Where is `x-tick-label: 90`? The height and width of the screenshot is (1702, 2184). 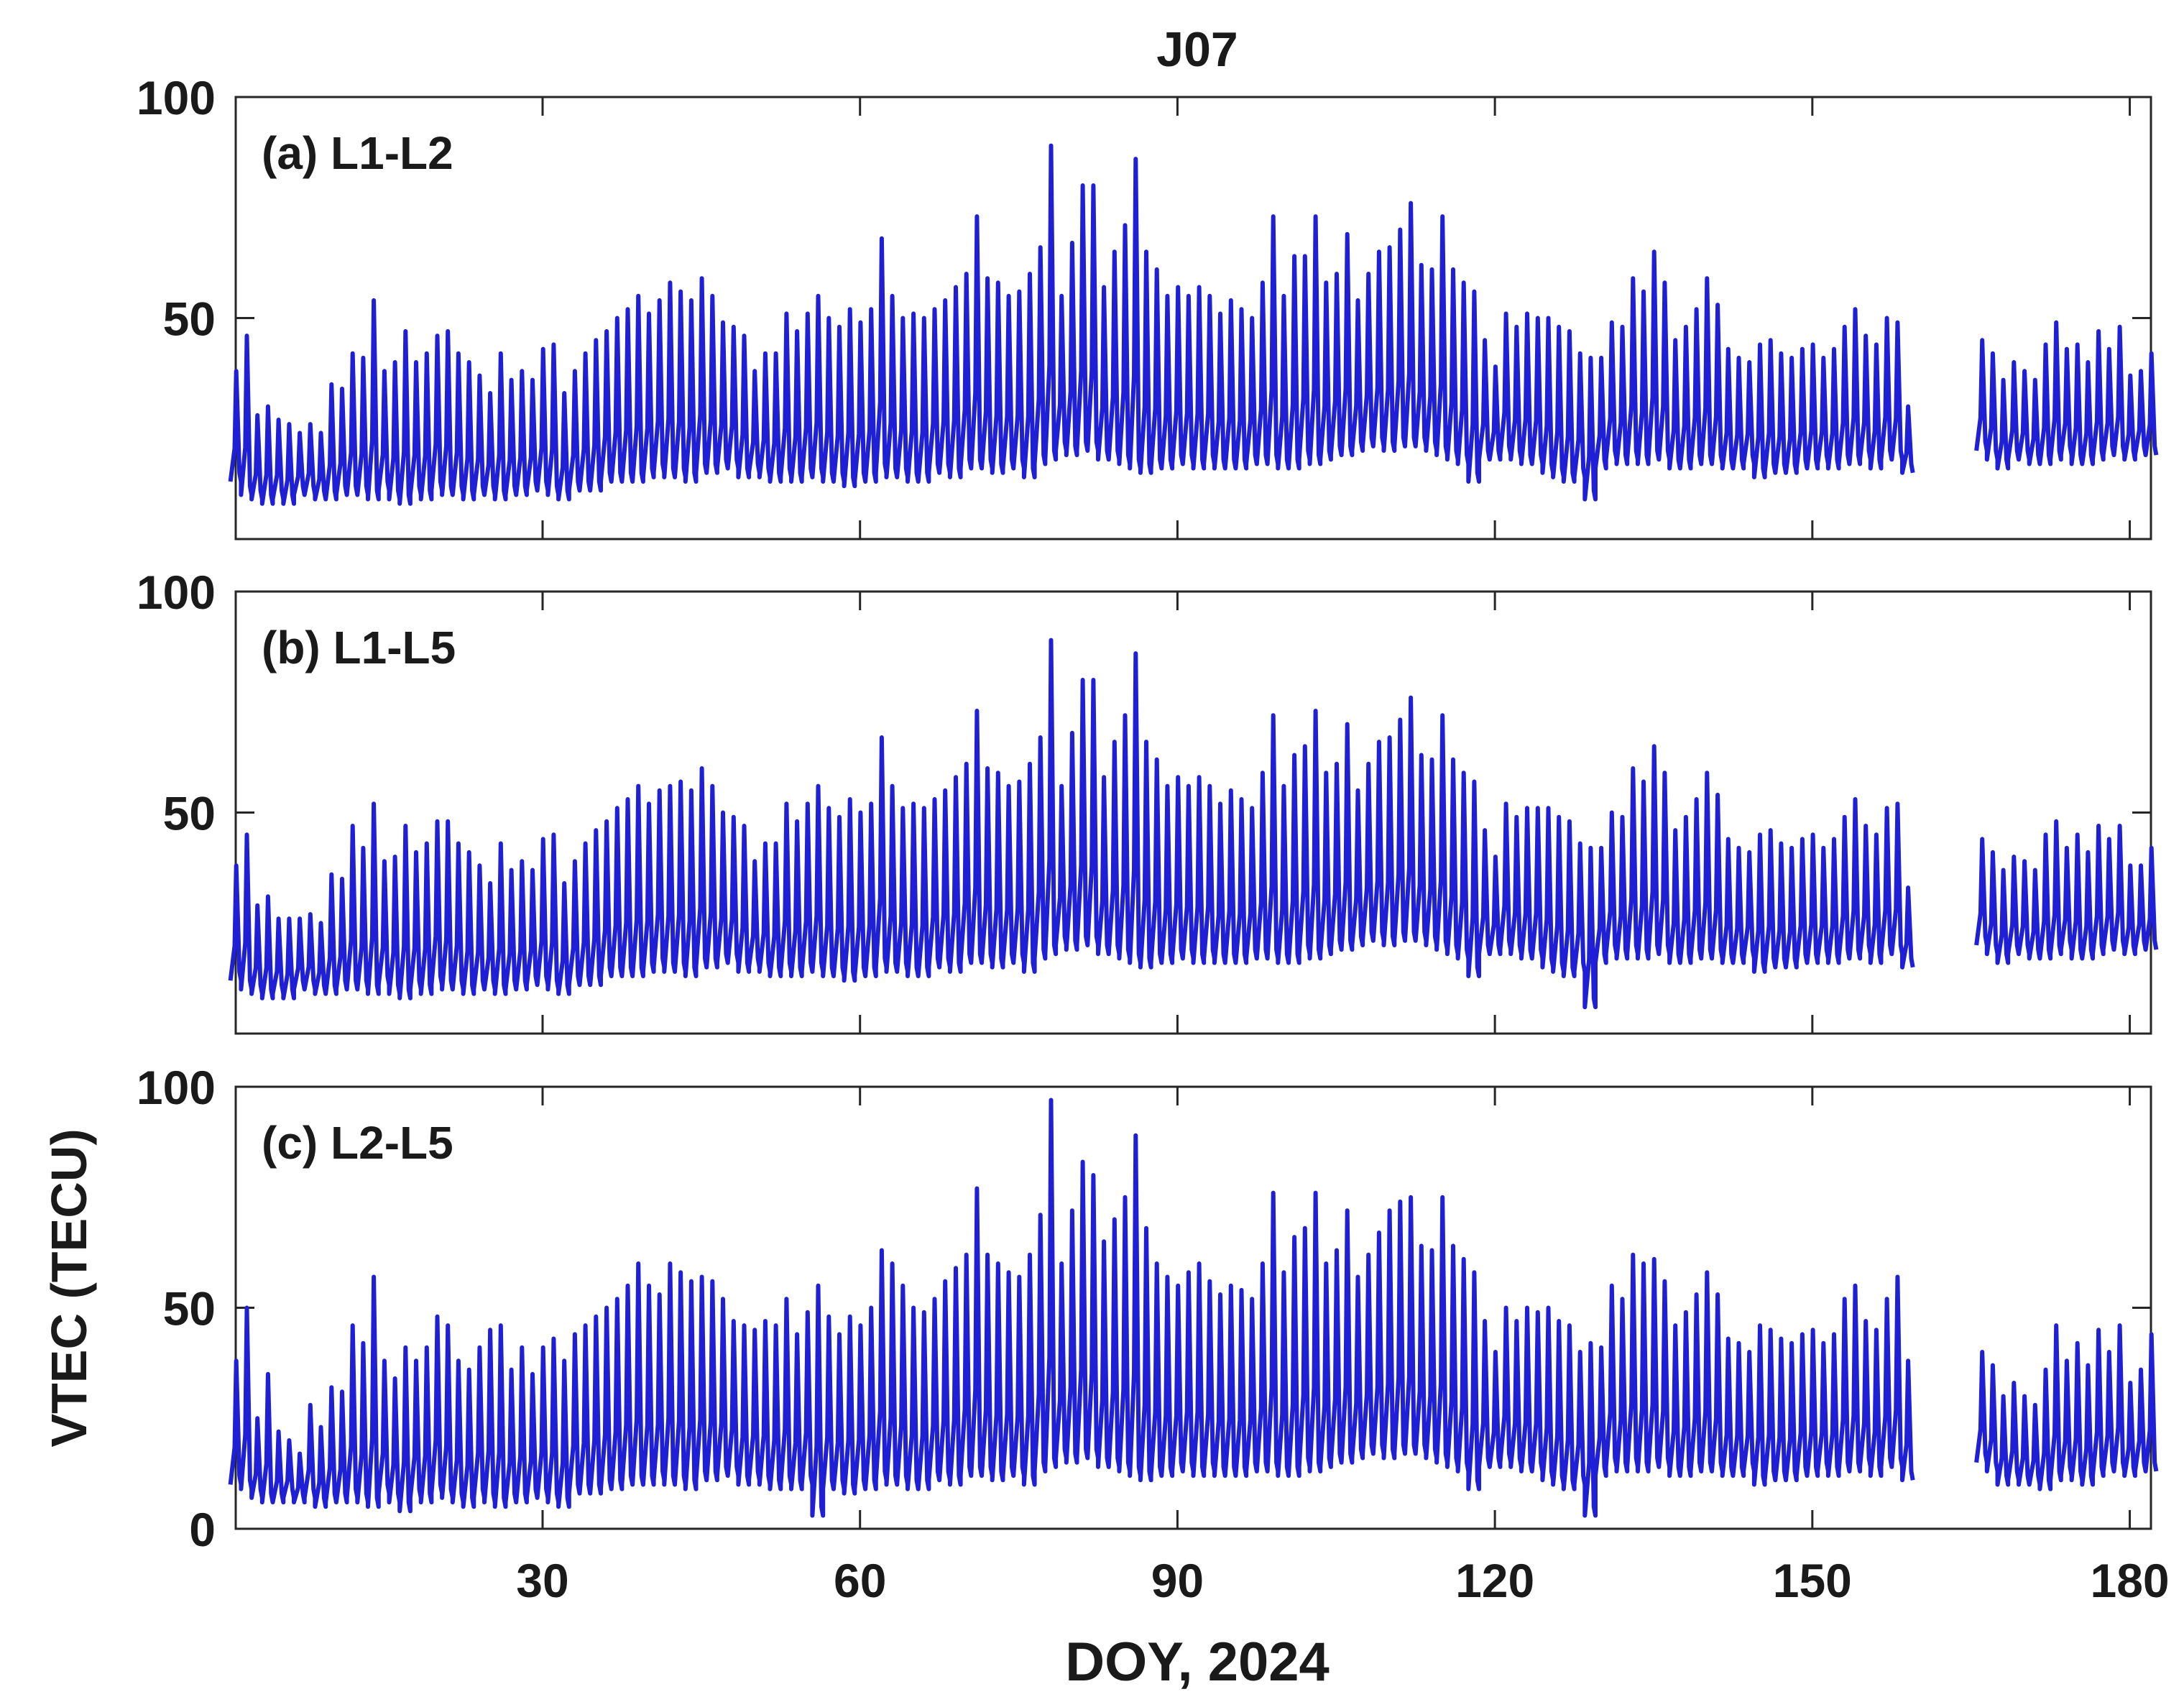
x-tick-label: 90 is located at coordinates (1177, 1580).